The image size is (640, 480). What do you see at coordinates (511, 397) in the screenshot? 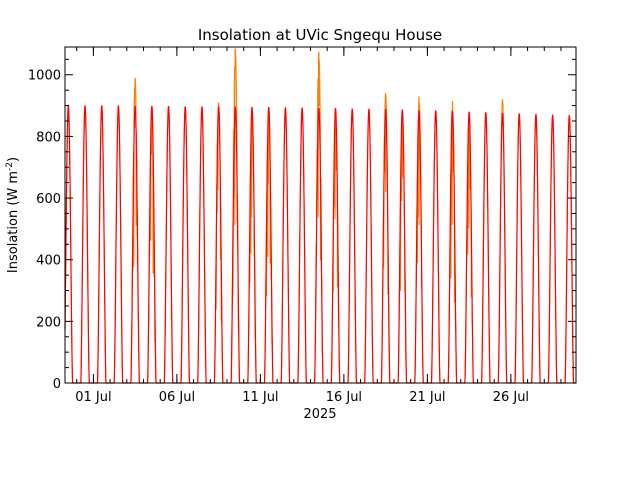
I see `x-tick-label: 26 Jul` at bounding box center [511, 397].